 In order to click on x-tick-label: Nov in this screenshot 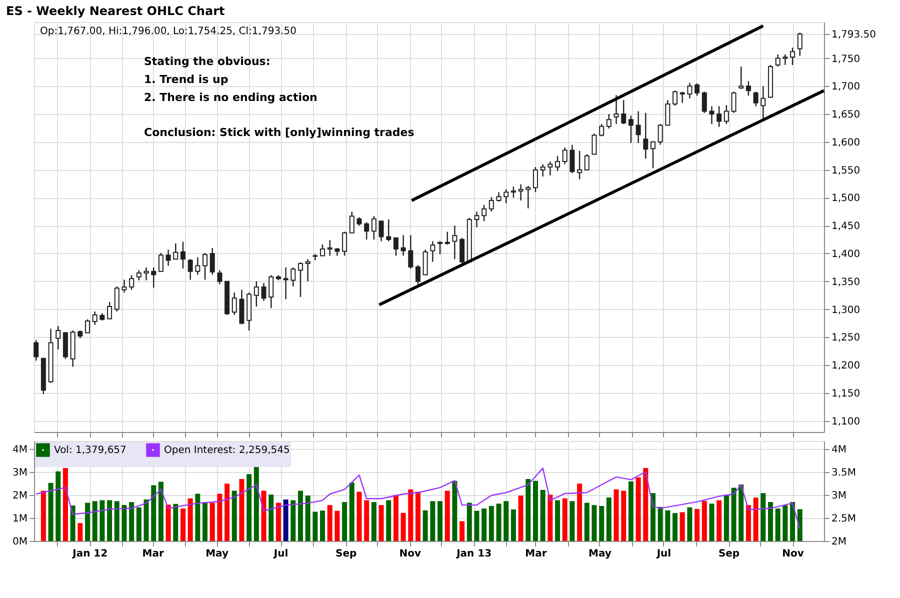, I will do `click(793, 554)`.